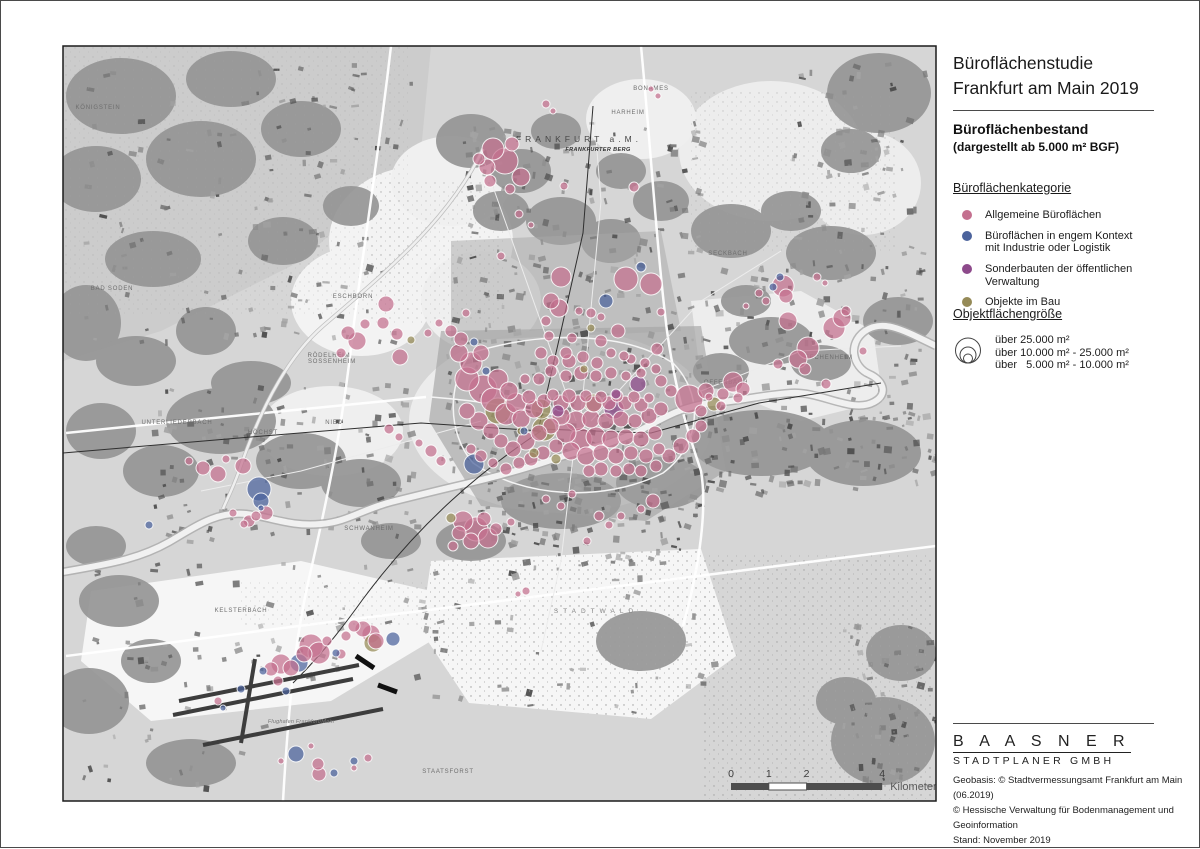  I want to click on place-label: Flughafen Frankfurt/Main, so click(301, 722).